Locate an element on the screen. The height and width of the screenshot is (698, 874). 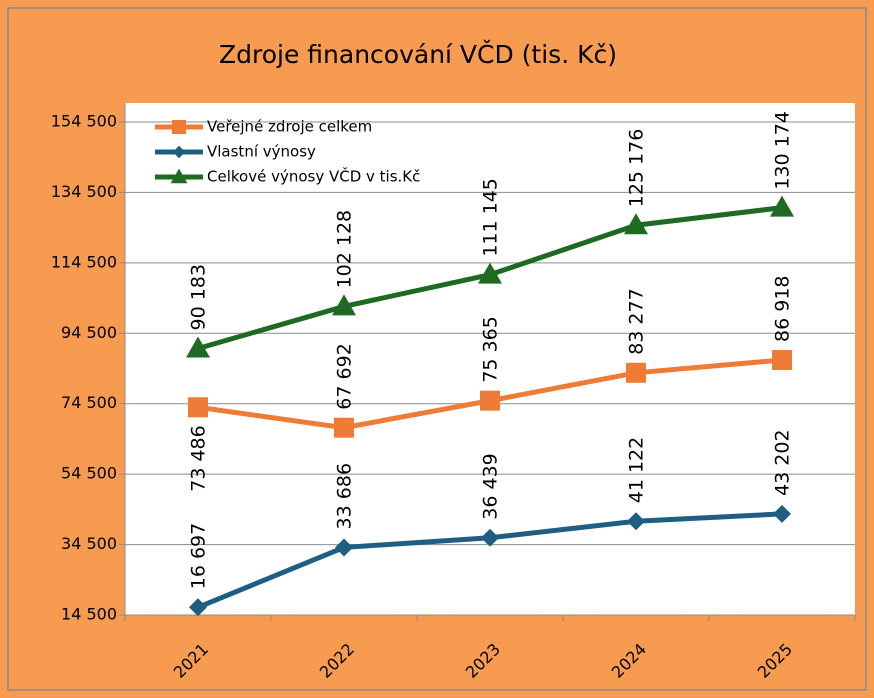
y-tick-label: 114 500 is located at coordinates (84, 261).